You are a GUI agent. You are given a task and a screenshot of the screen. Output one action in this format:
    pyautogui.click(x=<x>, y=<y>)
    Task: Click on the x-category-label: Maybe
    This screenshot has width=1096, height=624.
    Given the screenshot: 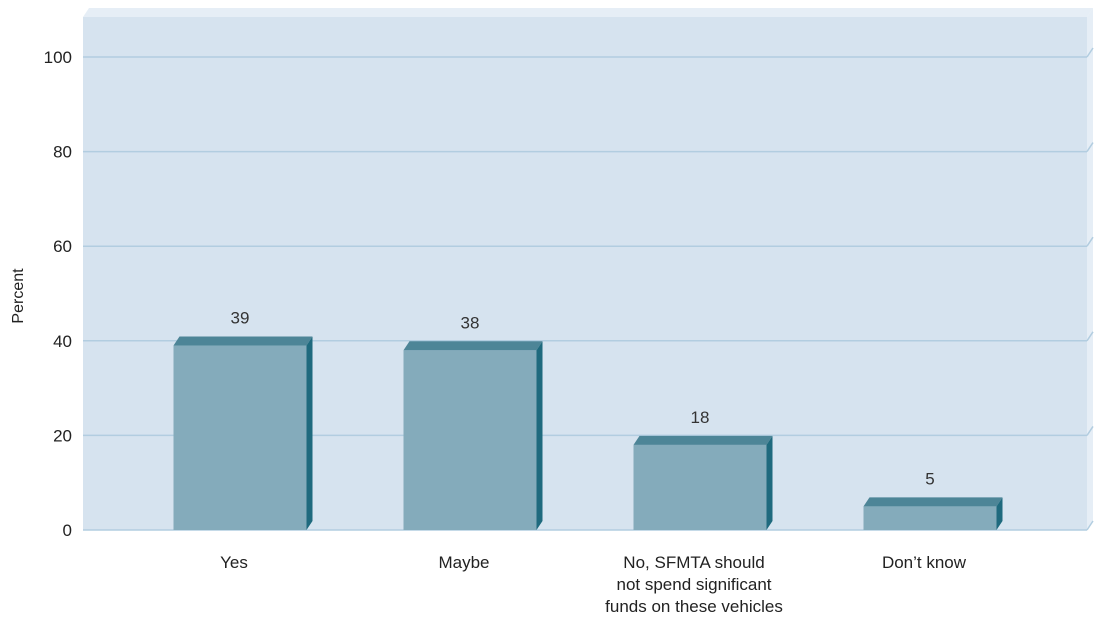 What is the action you would take?
    pyautogui.click(x=463, y=562)
    